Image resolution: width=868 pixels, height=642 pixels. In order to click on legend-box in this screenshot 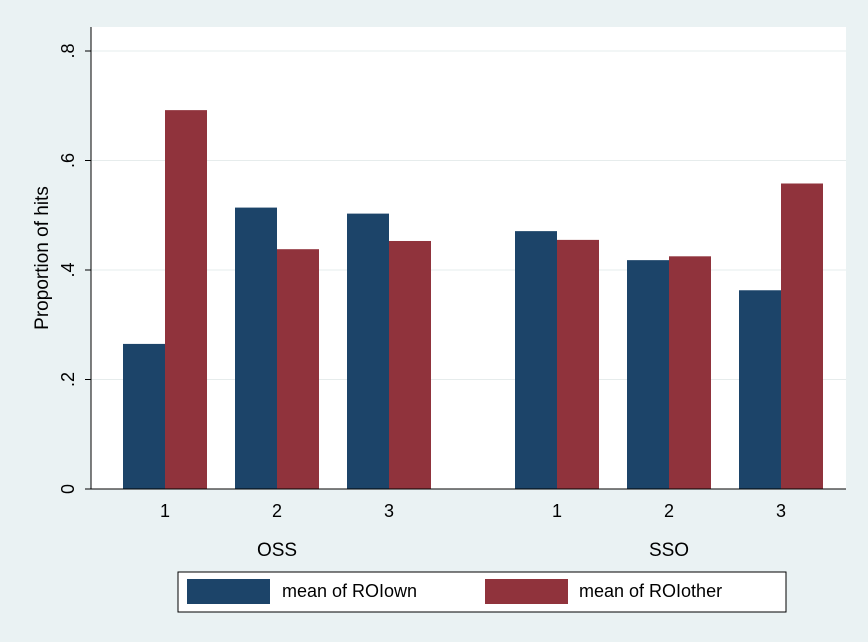, I will do `click(482, 592)`.